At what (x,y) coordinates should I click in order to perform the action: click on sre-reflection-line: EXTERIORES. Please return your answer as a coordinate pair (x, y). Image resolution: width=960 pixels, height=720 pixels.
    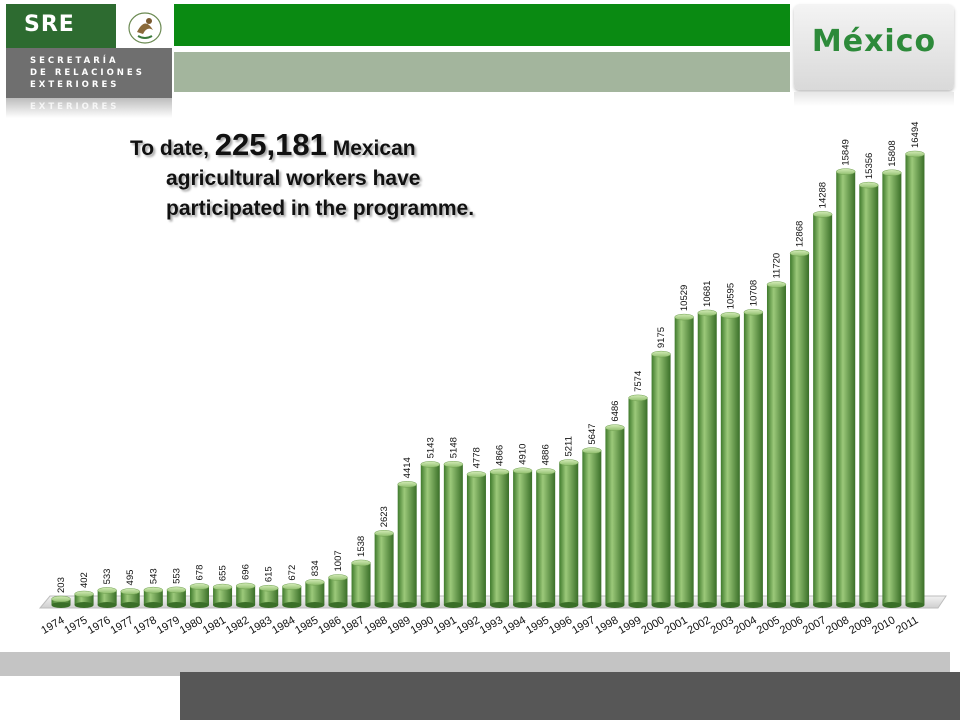
    Looking at the image, I should click on (75, 107).